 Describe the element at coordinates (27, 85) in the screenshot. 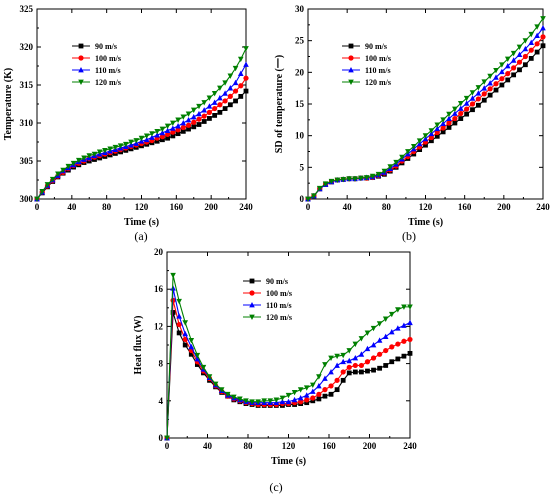

I see `y-tick-label: 315` at that location.